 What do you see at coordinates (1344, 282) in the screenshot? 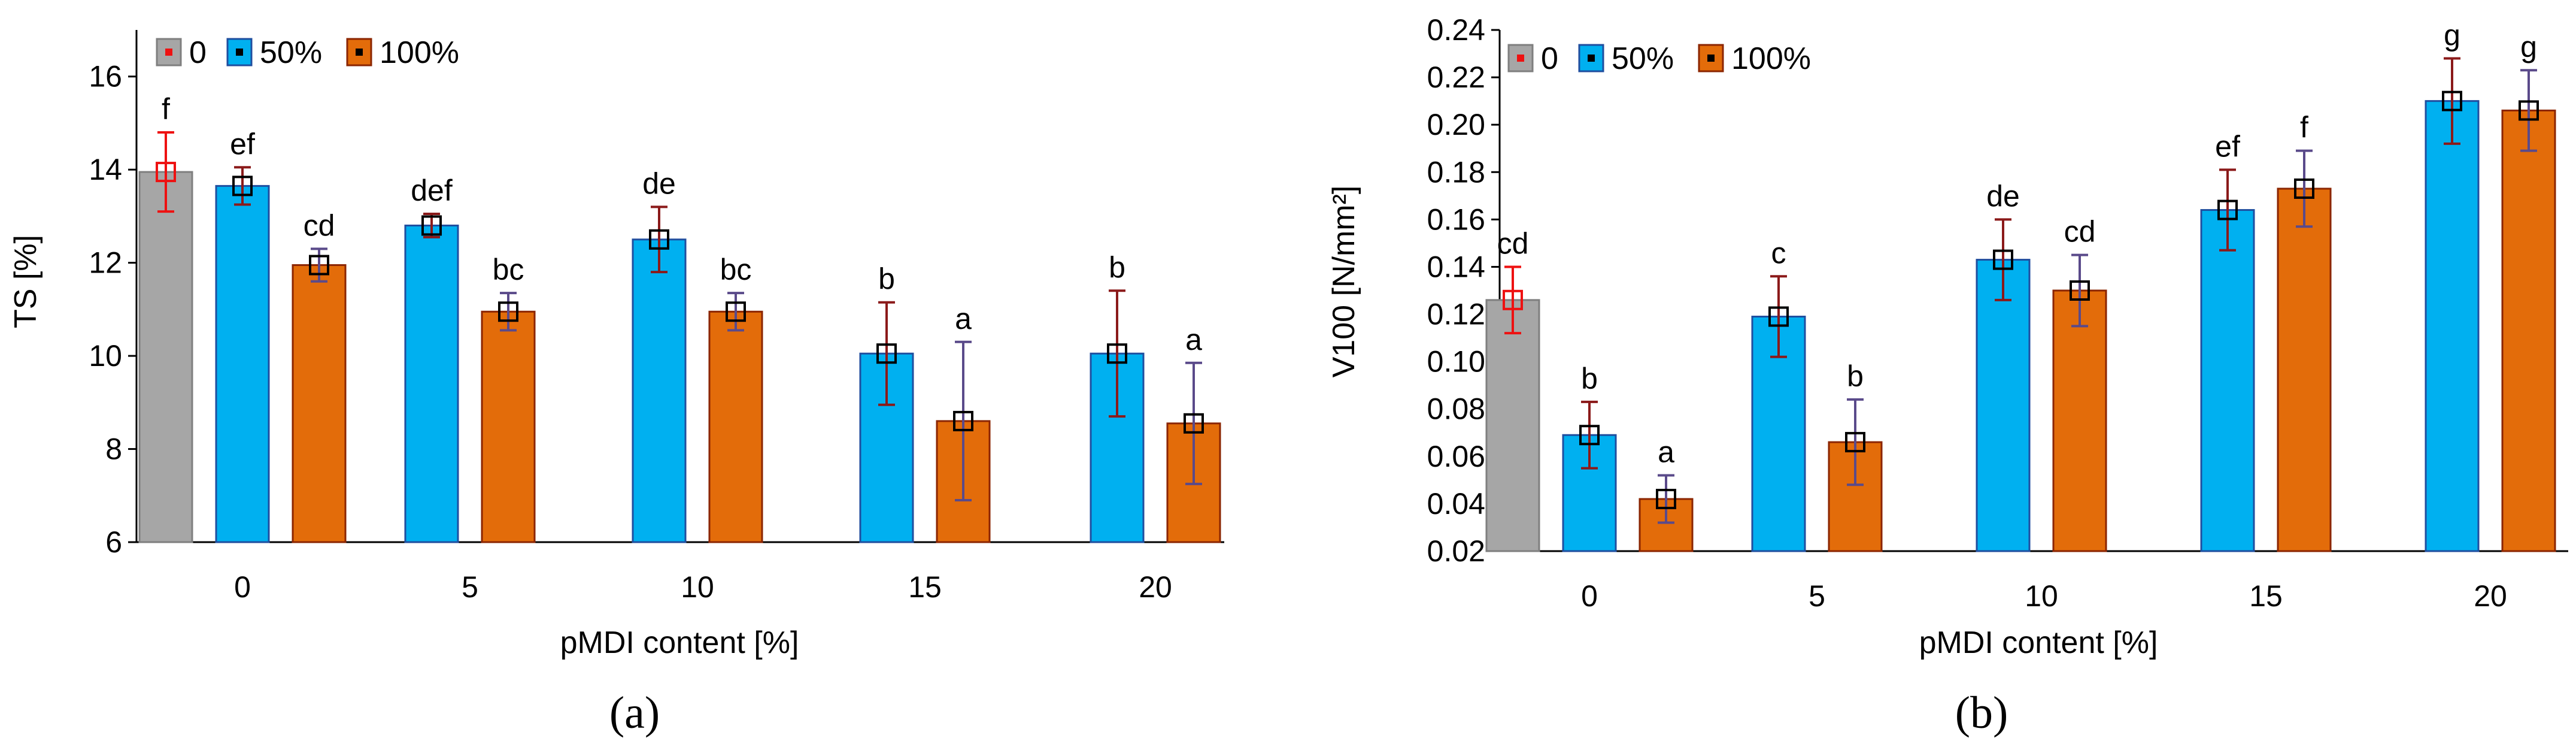
I see `y-axis-label: V100 [N/mm²]` at bounding box center [1344, 282].